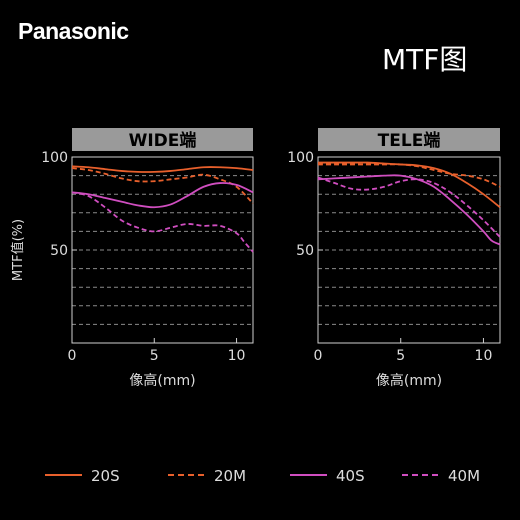  I want to click on legend-label: 40M, so click(464, 476).